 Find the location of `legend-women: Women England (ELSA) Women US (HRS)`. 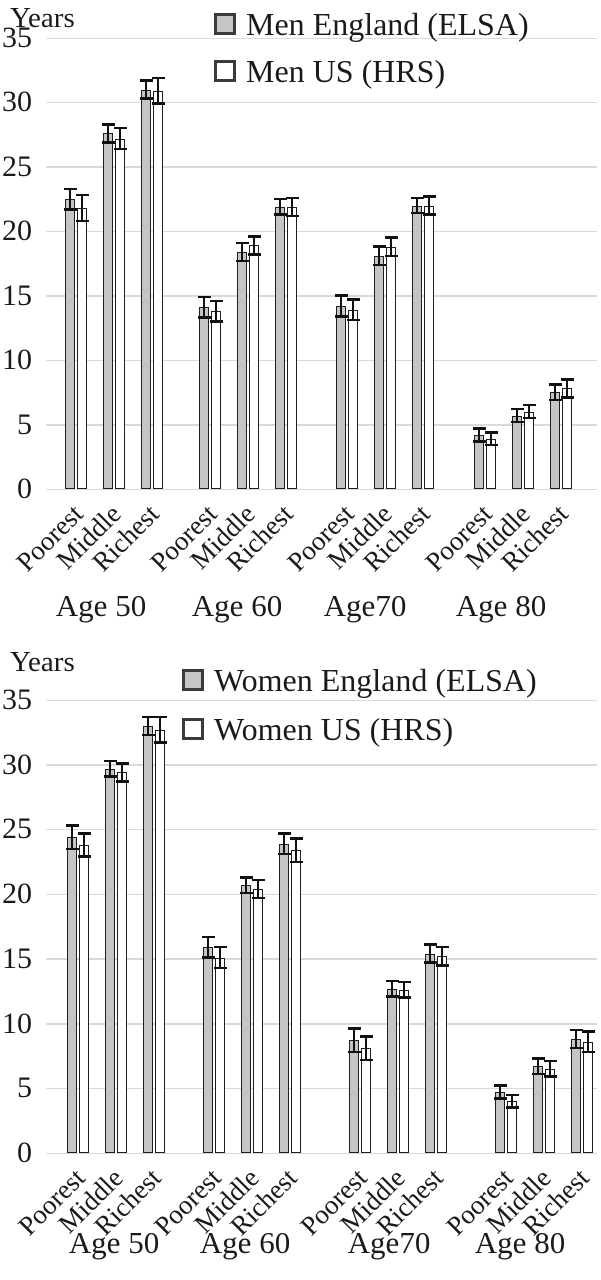

legend-women: Women England (ELSA) Women US (HRS) is located at coordinates (359, 704).